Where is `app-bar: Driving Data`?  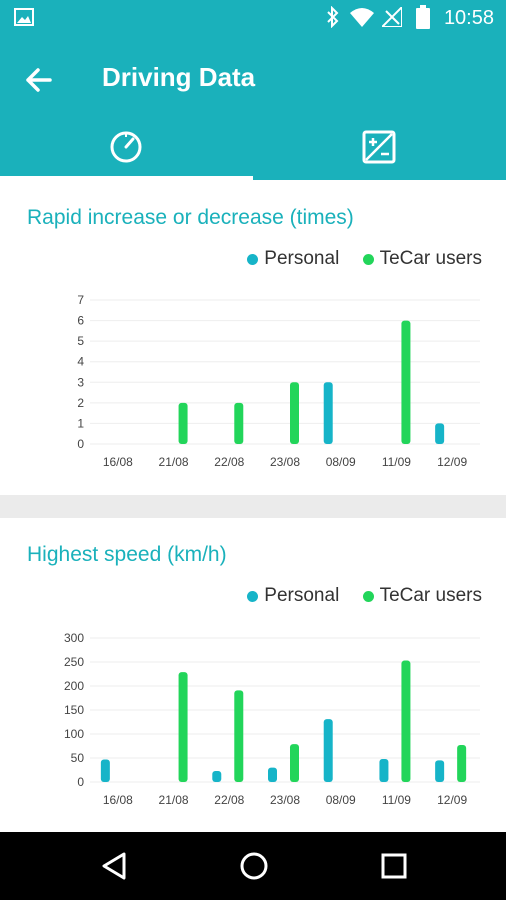
app-bar: Driving Data is located at coordinates (253, 75).